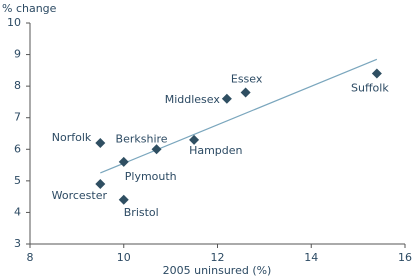 The image size is (420, 280). Describe the element at coordinates (17, 243) in the screenshot. I see `y-tick-label: 3` at that location.